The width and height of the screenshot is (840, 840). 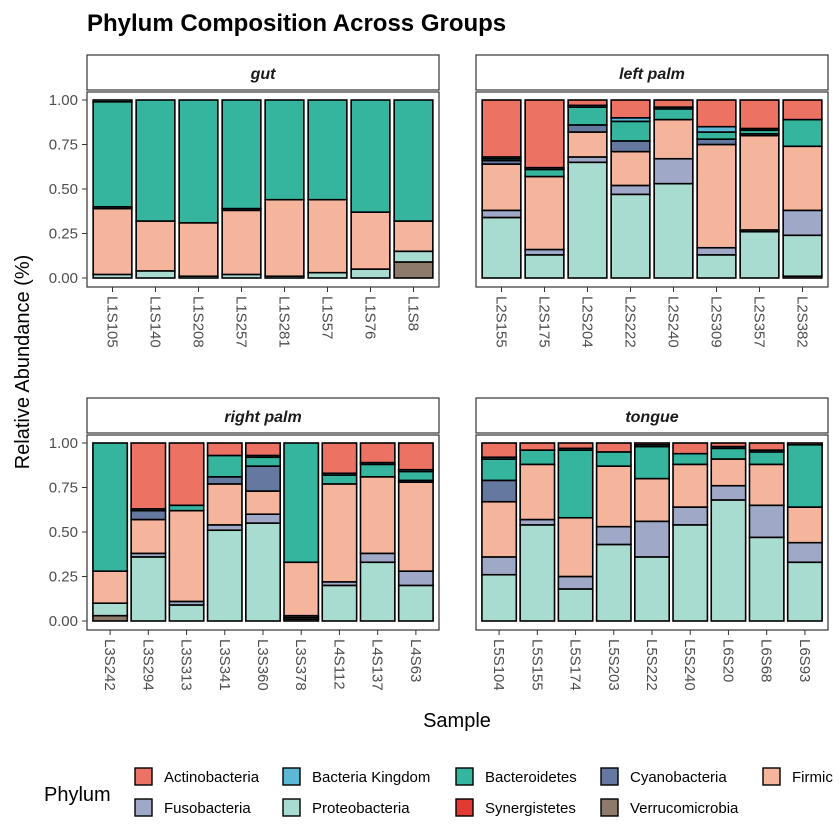 I want to click on bar-segment-l5s222-proteobacteria, so click(x=651, y=589).